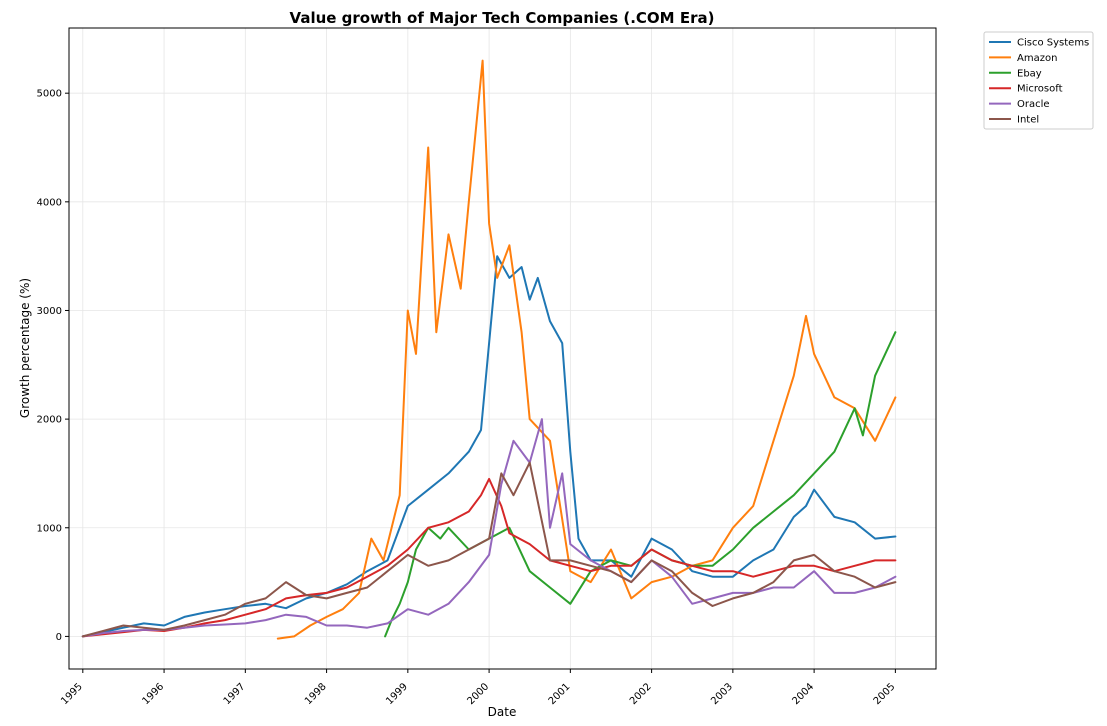 The width and height of the screenshot is (1107, 726). Describe the element at coordinates (1028, 120) in the screenshot. I see `legend-label-intel: Intel` at that location.